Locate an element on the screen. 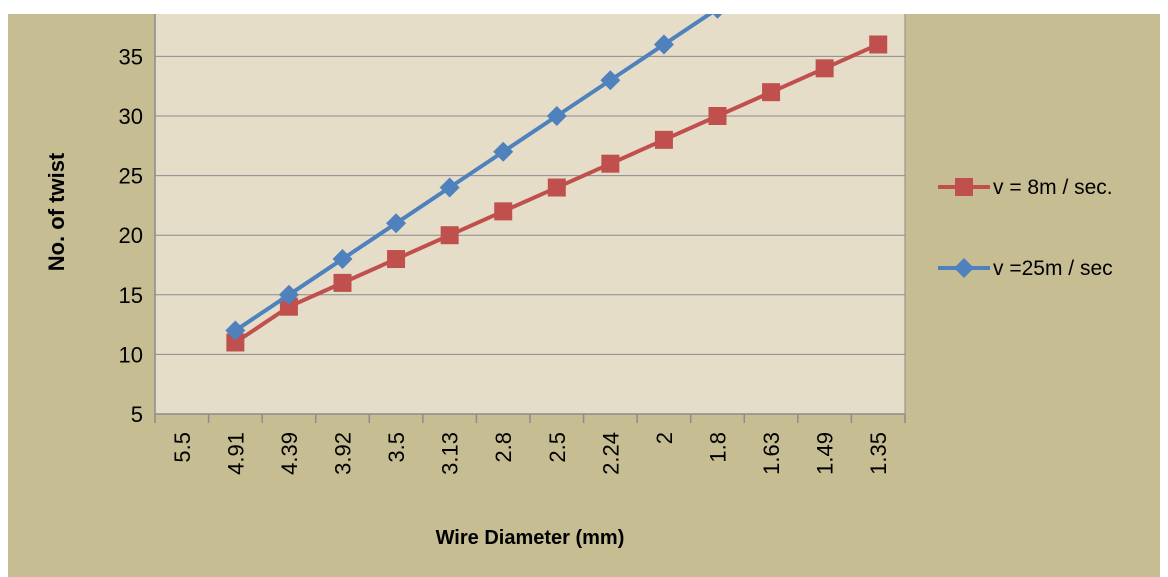 The width and height of the screenshot is (1168, 577). x-tick-label: 1.49 is located at coordinates (825, 453).